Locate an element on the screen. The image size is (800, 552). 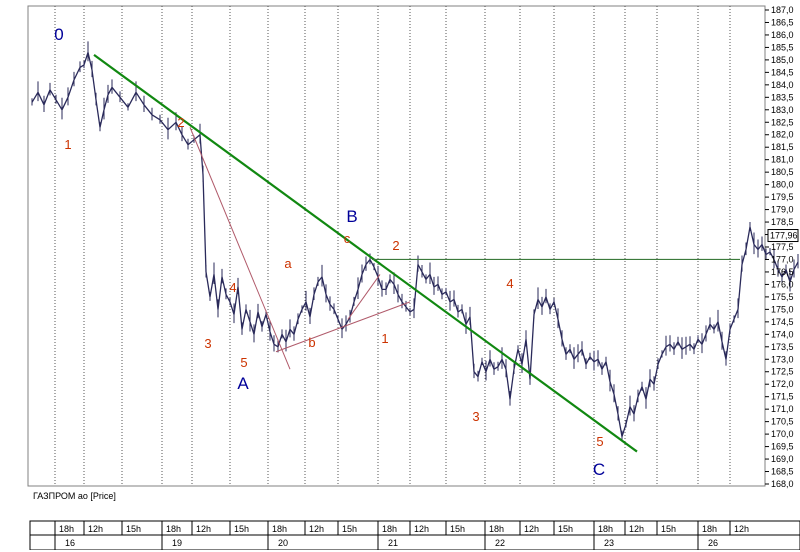
y-tick-label: 181,5 is located at coordinates (782, 147).